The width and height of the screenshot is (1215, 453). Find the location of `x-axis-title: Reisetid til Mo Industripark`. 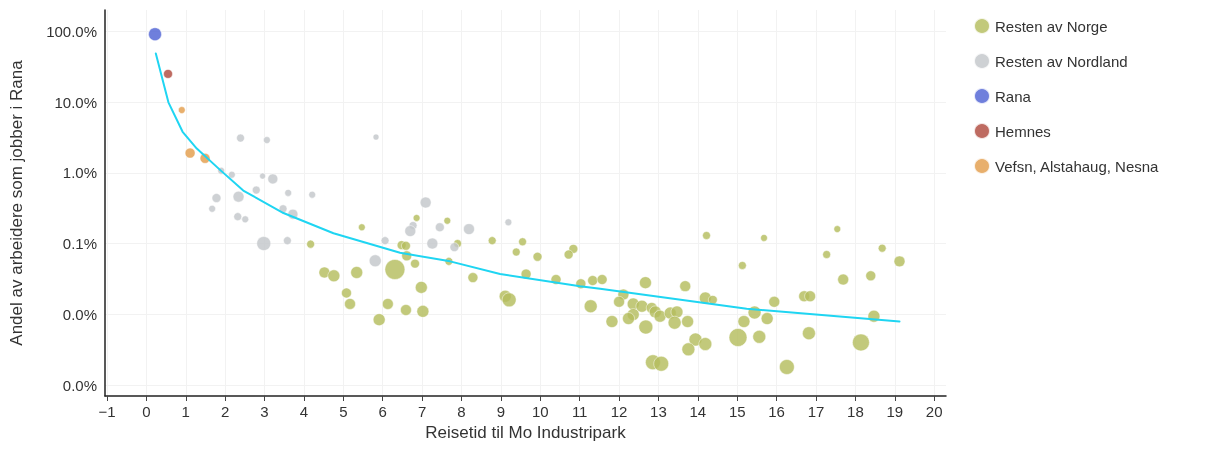

x-axis-title: Reisetid til Mo Industripark is located at coordinates (526, 432).